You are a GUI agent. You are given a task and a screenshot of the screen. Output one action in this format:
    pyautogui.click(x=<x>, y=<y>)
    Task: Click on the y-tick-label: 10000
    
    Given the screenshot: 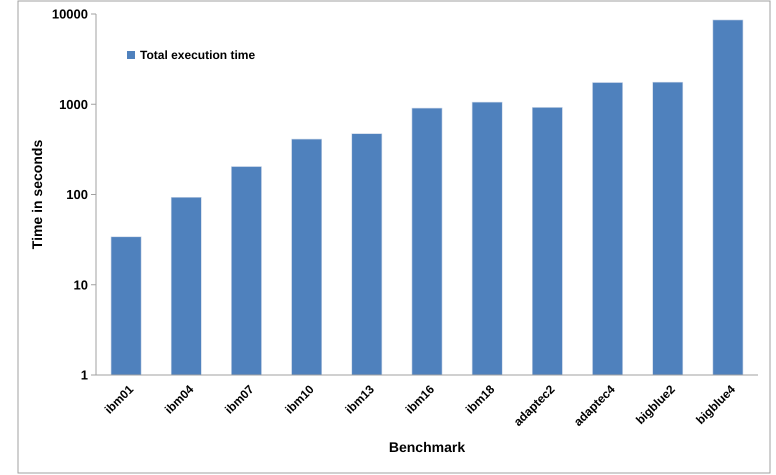 What is the action you would take?
    pyautogui.click(x=70, y=14)
    